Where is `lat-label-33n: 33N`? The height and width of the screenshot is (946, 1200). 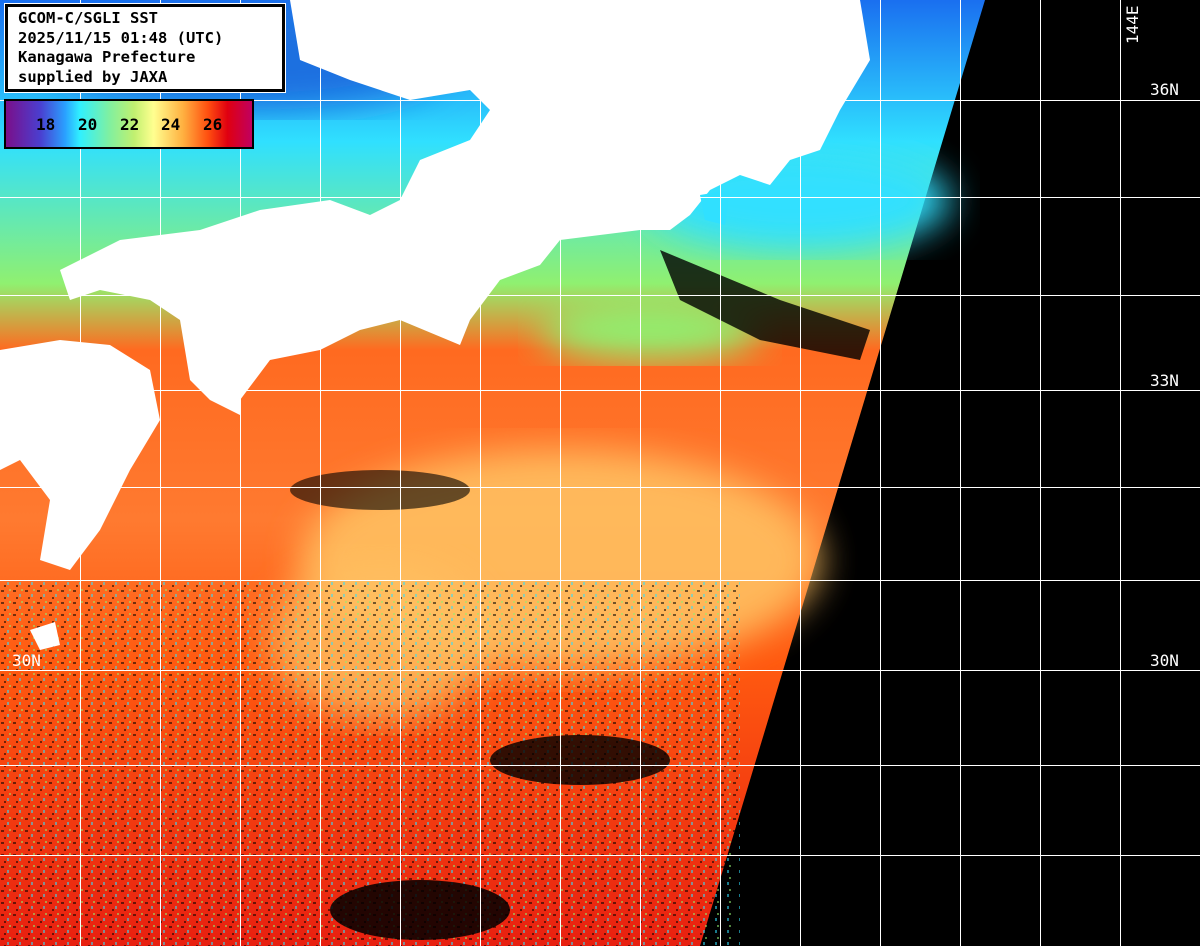 lat-label-33n: 33N is located at coordinates (1164, 380).